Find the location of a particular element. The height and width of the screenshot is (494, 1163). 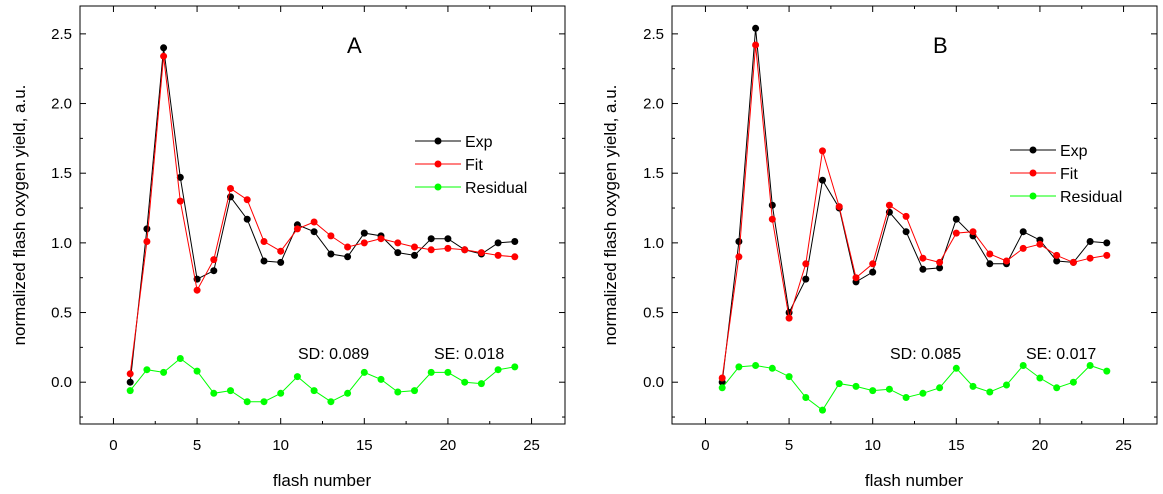

y-tick-label-a-5: 2.5 is located at coordinates (61, 34).